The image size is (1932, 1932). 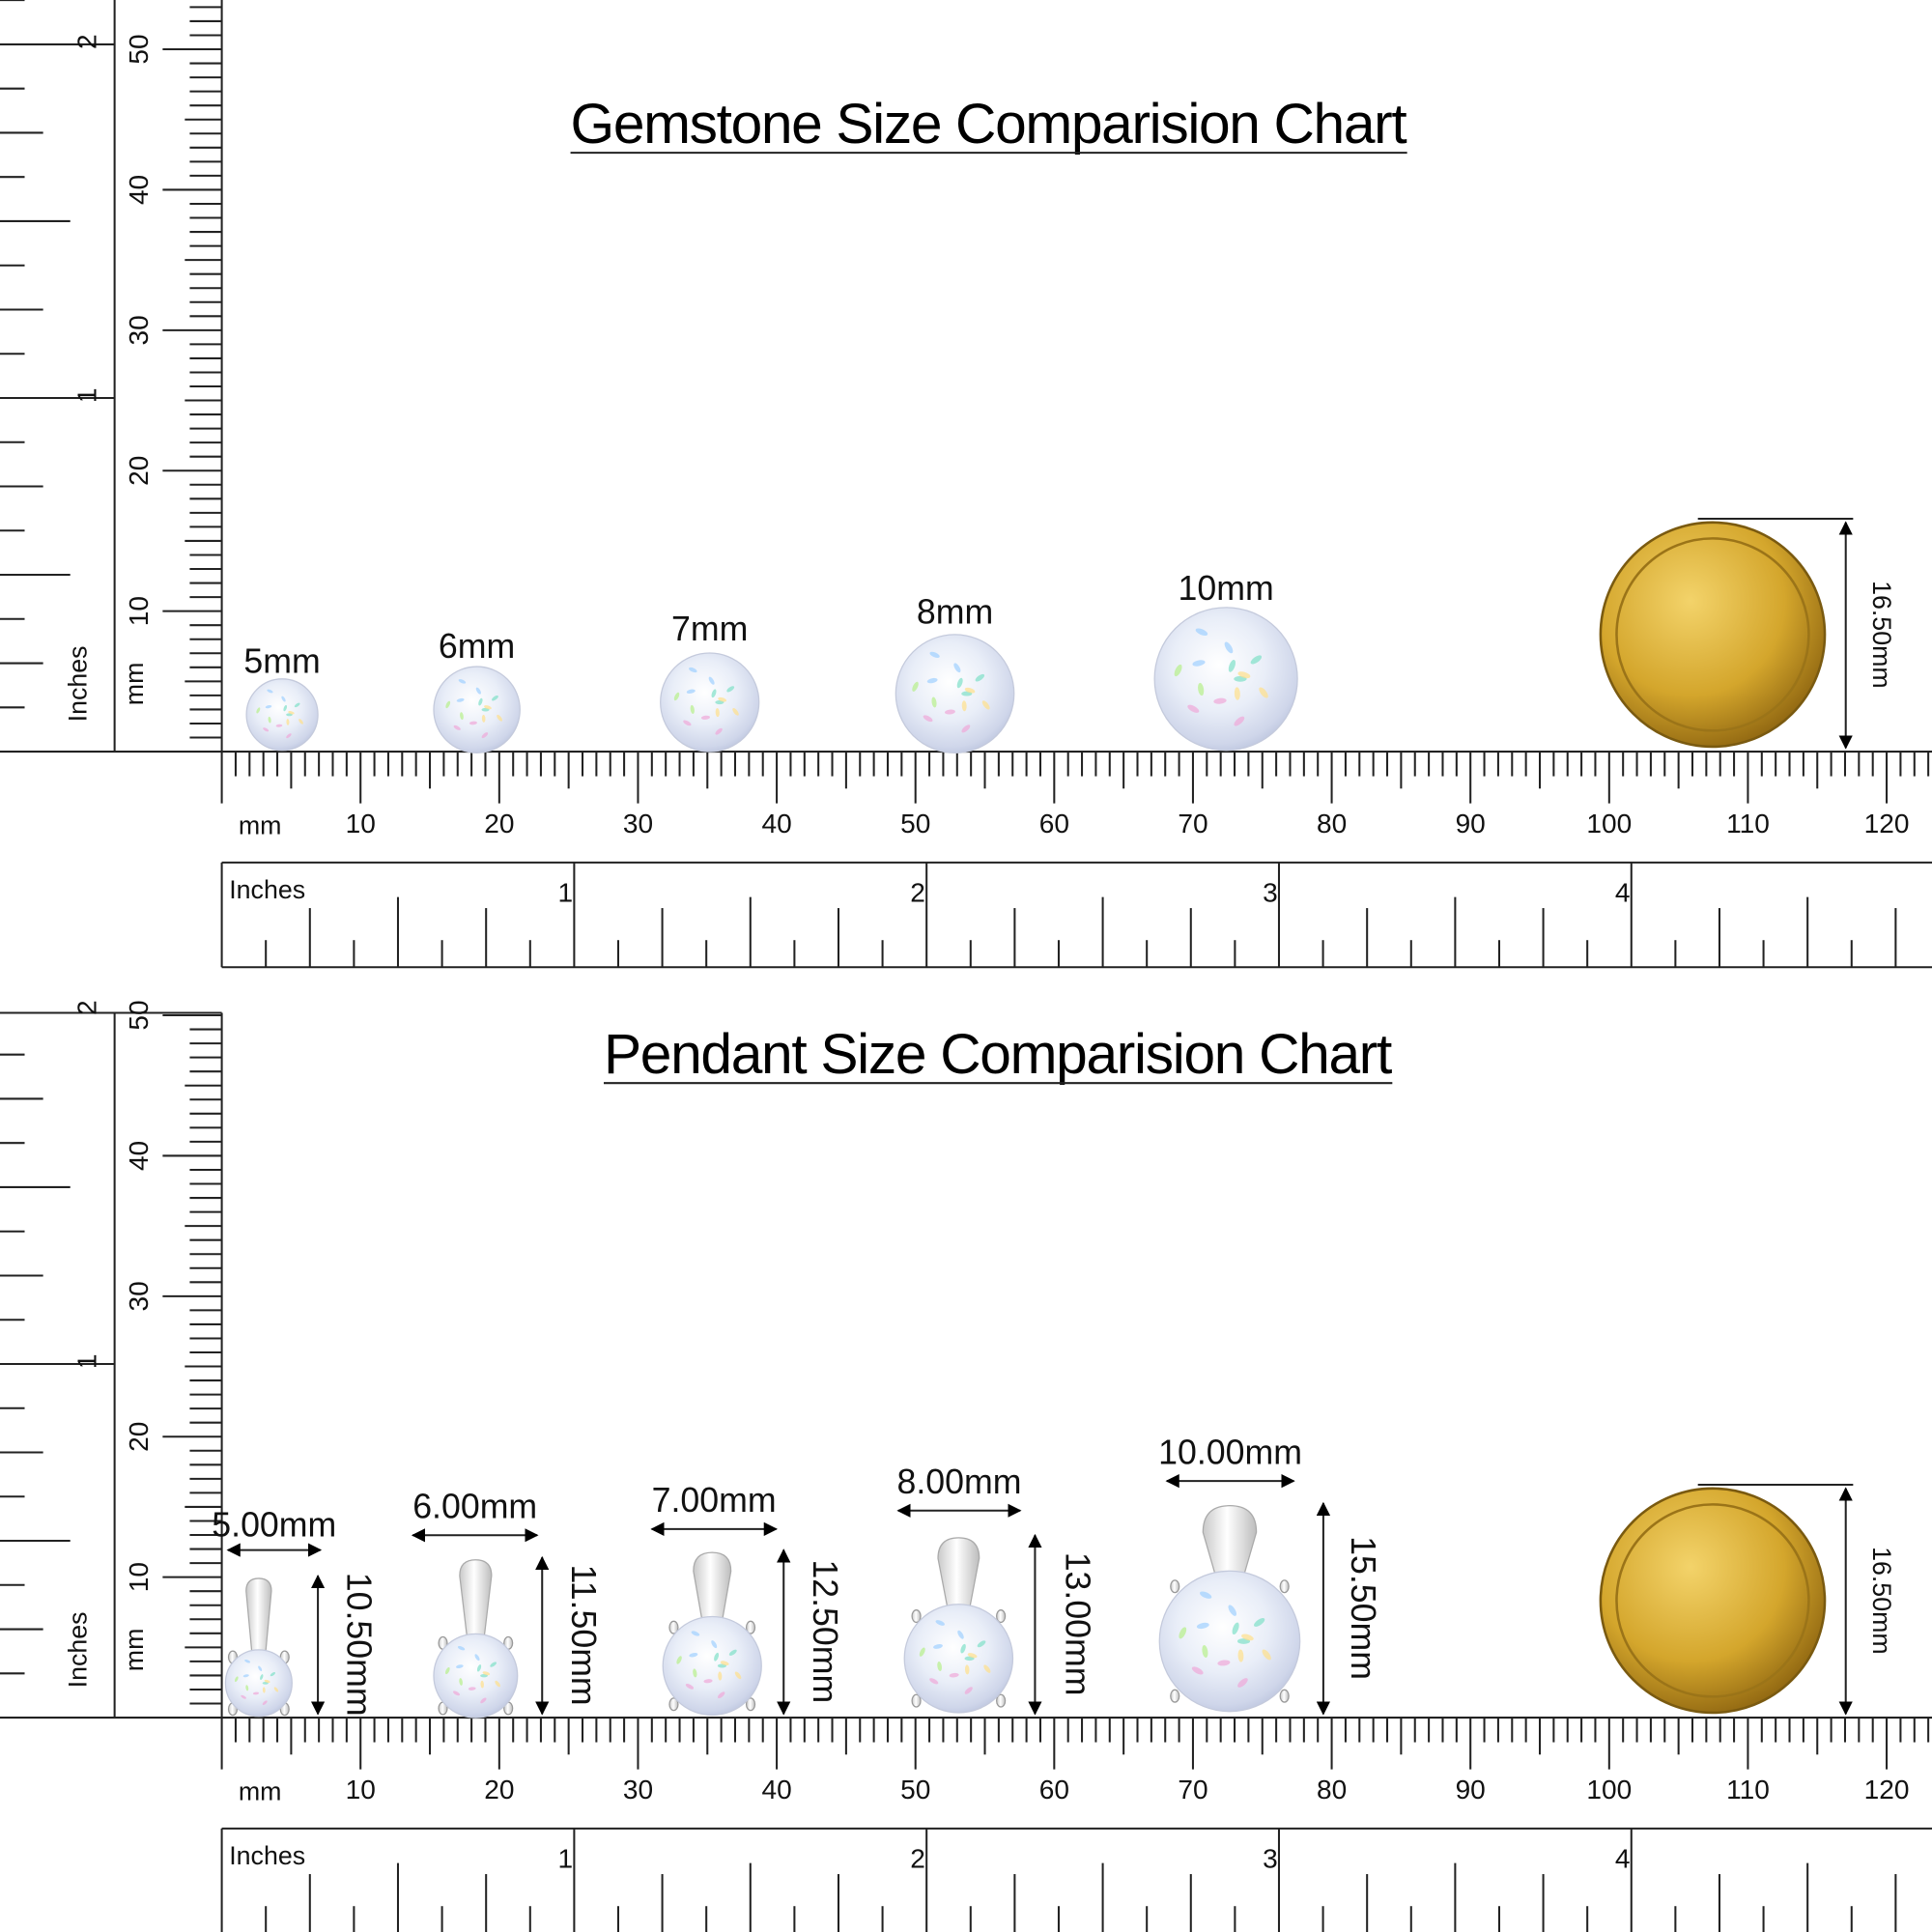 I want to click on v-inch-unit: Inches, so click(x=77, y=1649).